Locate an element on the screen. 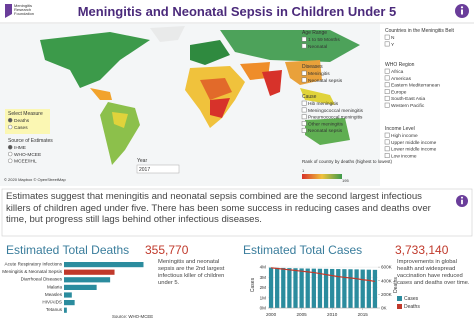  filter-title: WHO Region is located at coordinates (400, 65).